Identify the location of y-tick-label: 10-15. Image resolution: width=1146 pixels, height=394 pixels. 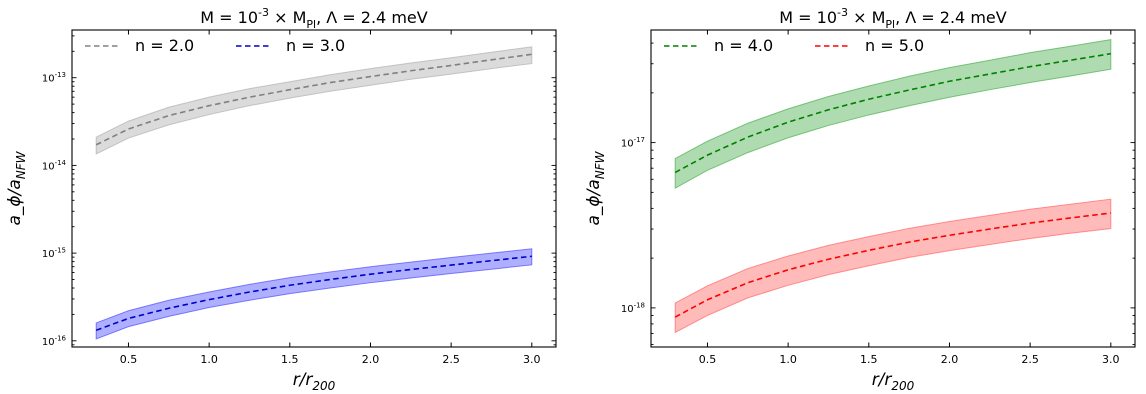
(54, 254).